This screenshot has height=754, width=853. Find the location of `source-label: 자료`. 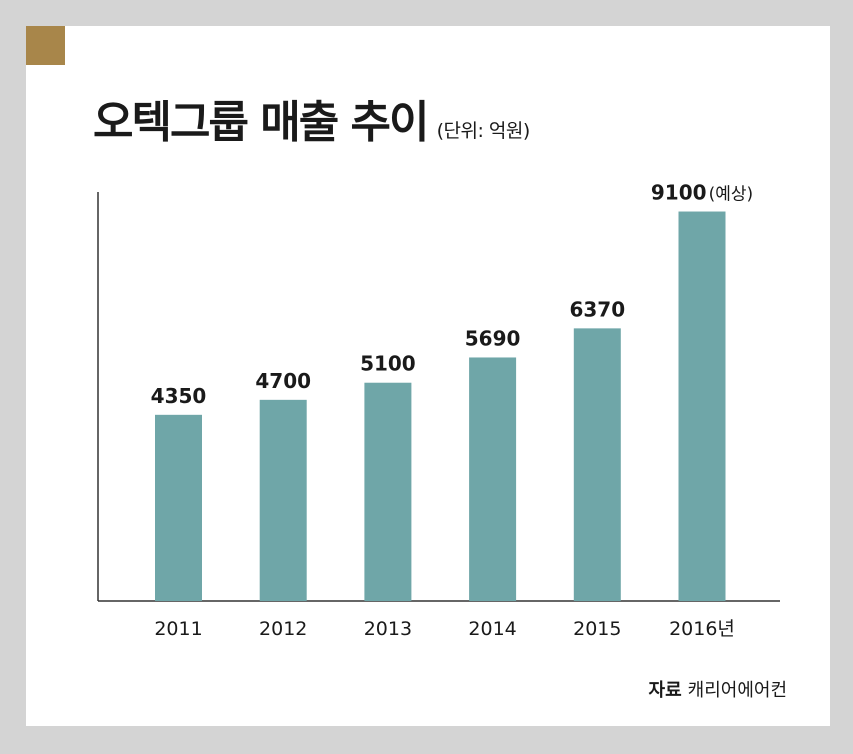

source-label: 자료 is located at coordinates (665, 690).